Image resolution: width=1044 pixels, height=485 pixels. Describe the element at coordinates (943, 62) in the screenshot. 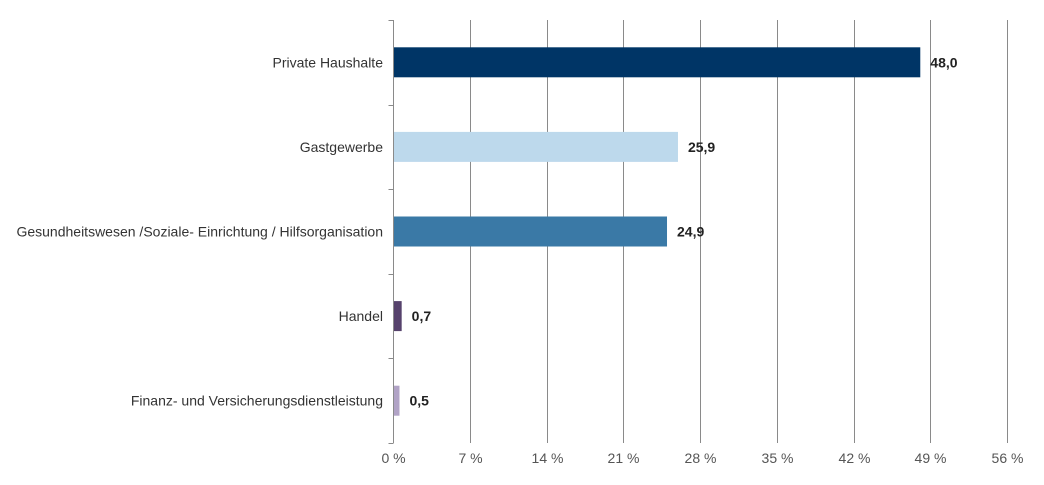

I see `data-label: 48,0` at that location.